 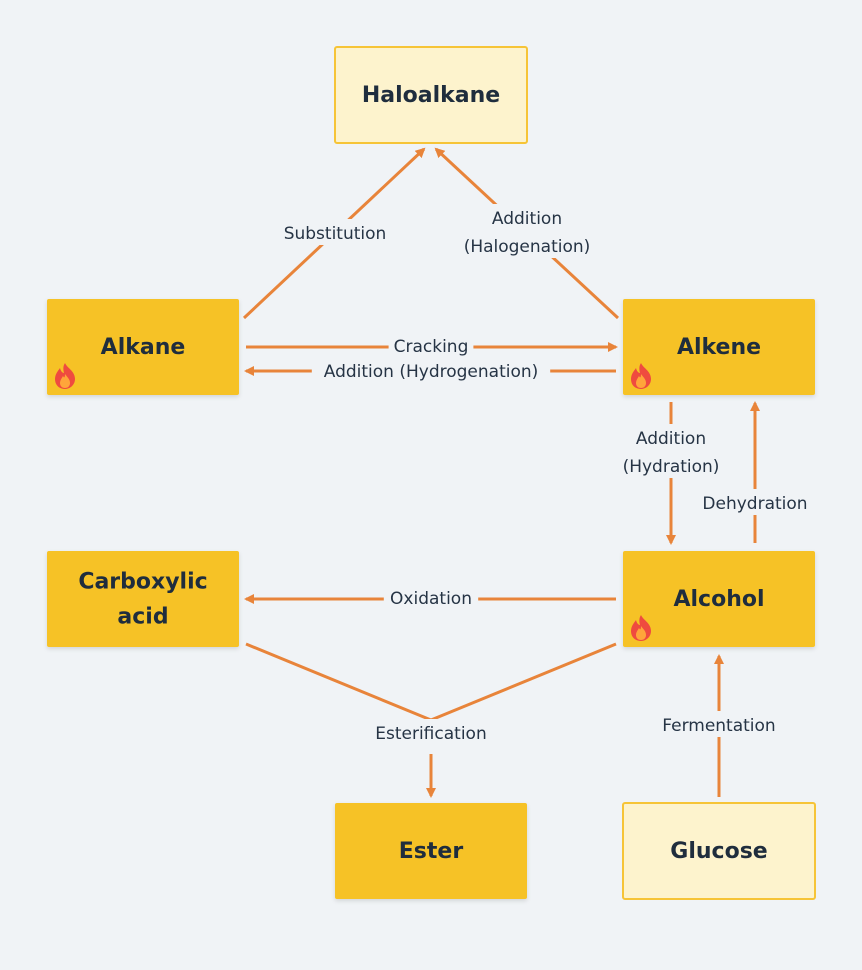 I want to click on node-alcohol-label: Alcohol, so click(x=718, y=599).